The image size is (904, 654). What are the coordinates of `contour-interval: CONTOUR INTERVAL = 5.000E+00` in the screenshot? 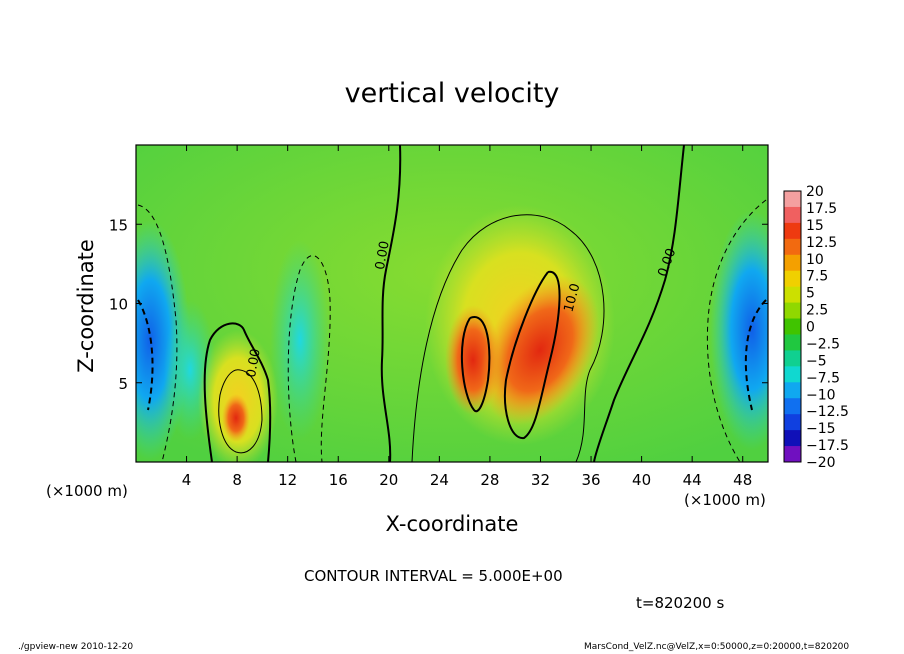 It's located at (433, 576).